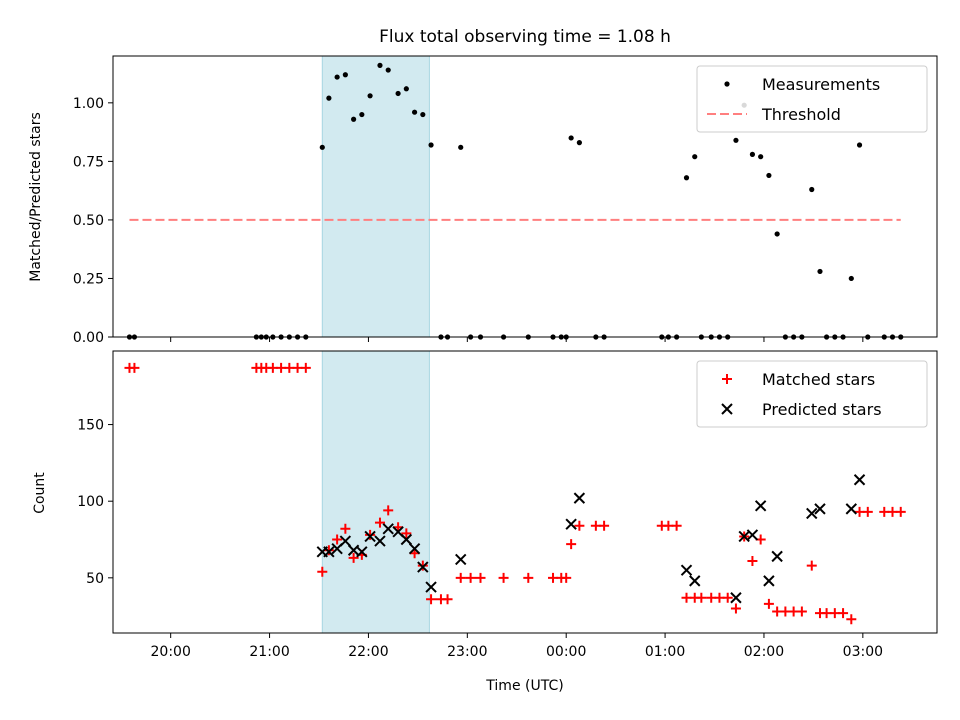  What do you see at coordinates (88, 221) in the screenshot?
I see `y-tick-label: 0.50` at bounding box center [88, 221].